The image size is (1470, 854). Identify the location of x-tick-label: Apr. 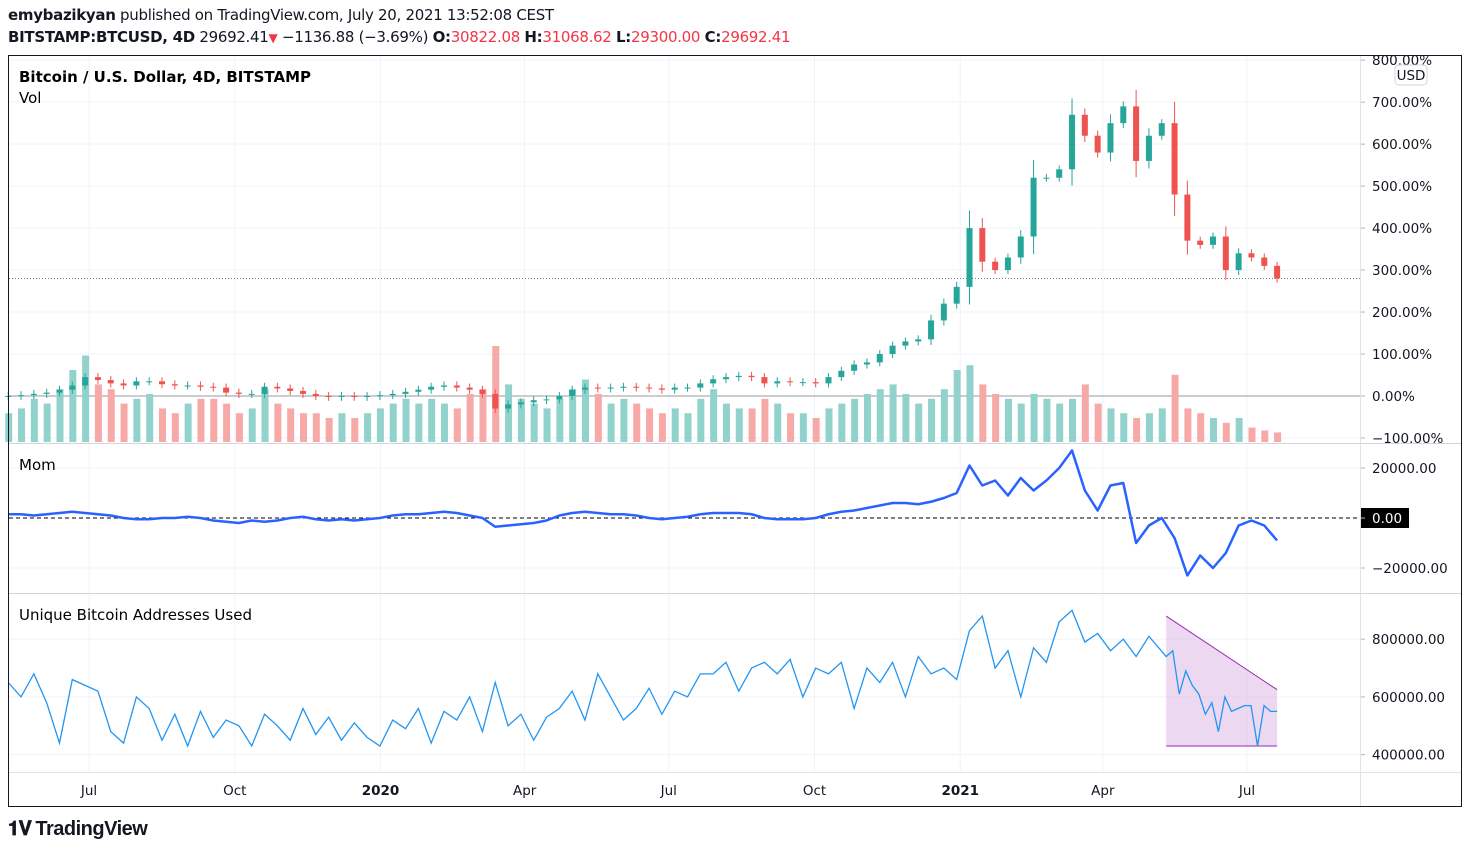
(1103, 791).